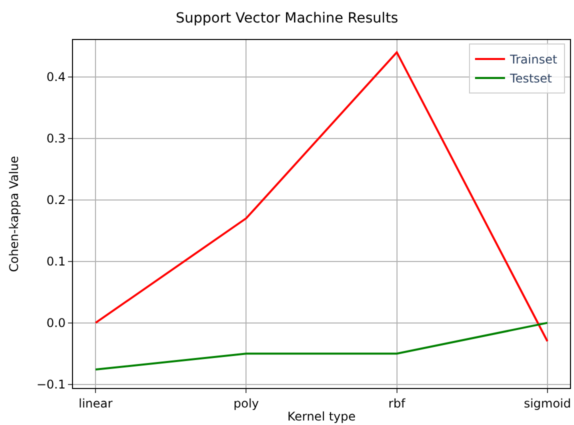  What do you see at coordinates (533, 59) in the screenshot?
I see `legend-label: Trainset` at bounding box center [533, 59].